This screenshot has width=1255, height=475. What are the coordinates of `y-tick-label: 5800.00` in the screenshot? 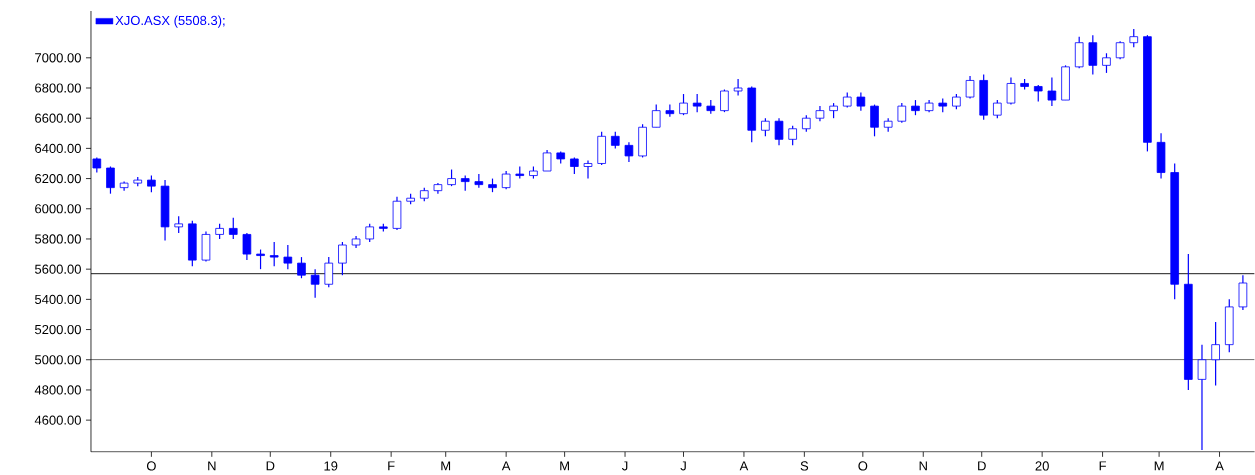 It's located at (57, 239).